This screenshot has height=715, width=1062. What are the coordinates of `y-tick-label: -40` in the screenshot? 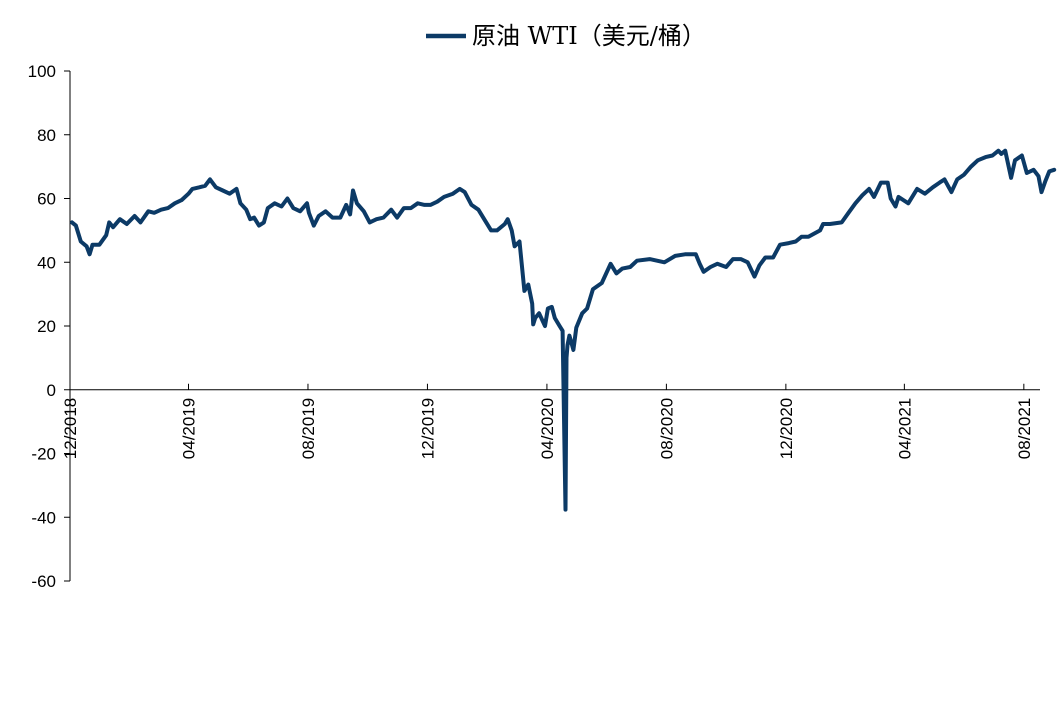 It's located at (43, 517).